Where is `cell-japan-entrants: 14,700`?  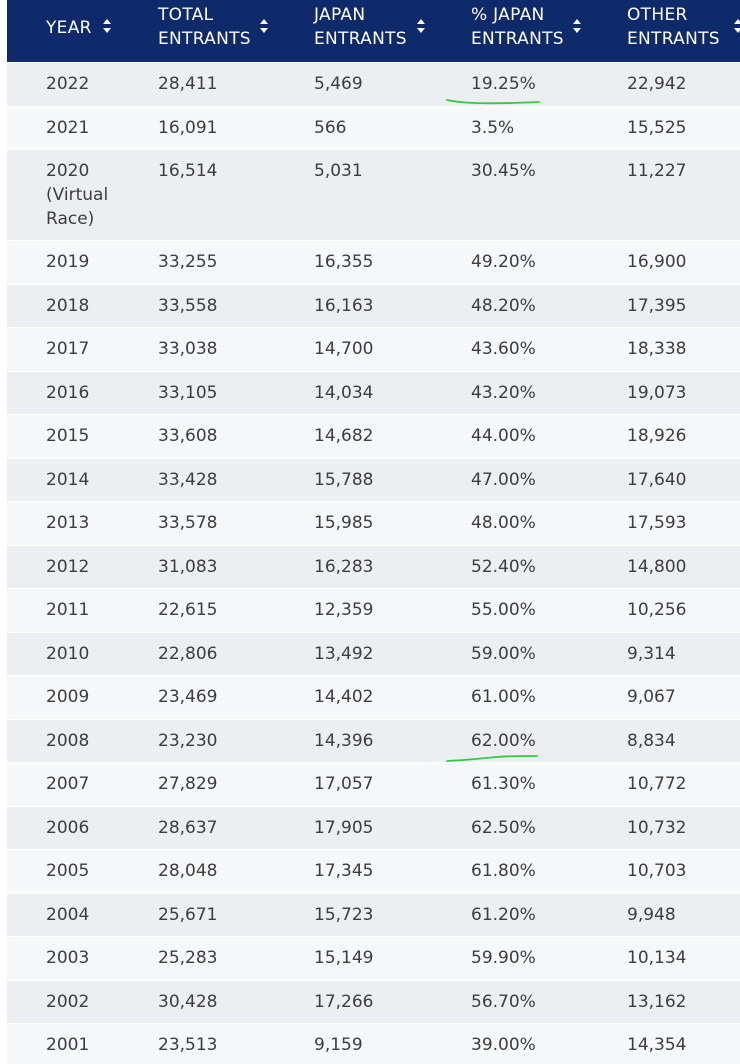
cell-japan-entrants: 14,700 is located at coordinates (344, 349).